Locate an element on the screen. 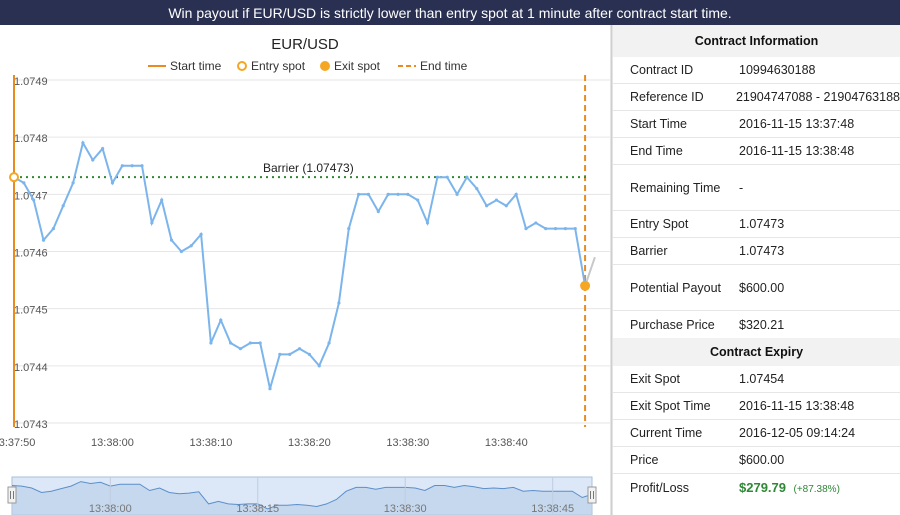  info-value: 2016-11-15 13:37:48 is located at coordinates (797, 124).